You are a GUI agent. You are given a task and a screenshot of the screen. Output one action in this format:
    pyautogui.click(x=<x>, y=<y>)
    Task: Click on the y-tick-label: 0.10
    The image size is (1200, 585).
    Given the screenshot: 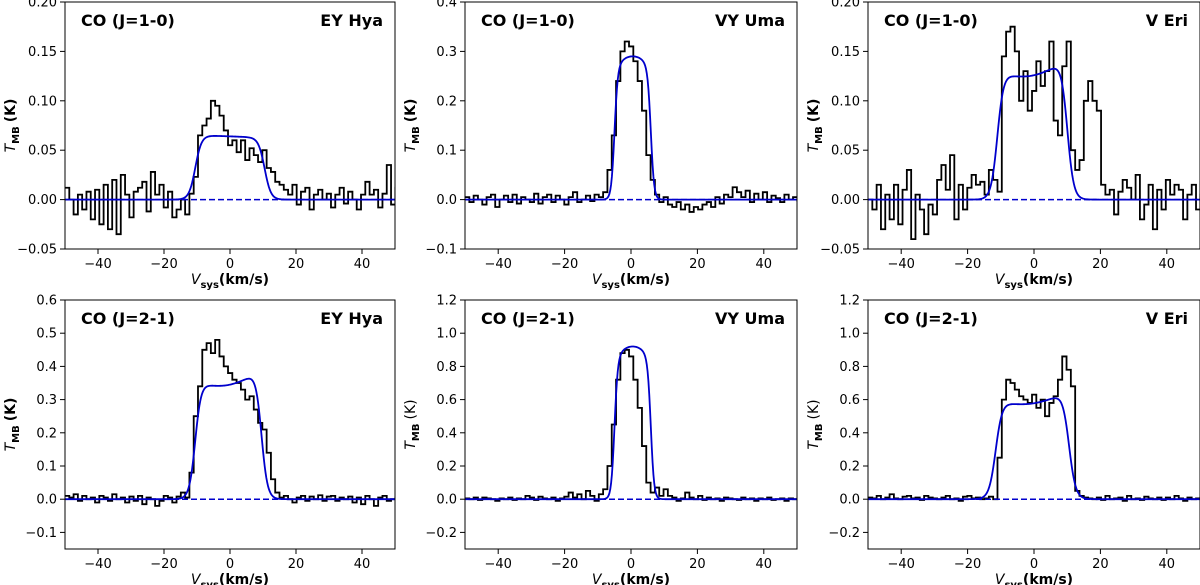 What is the action you would take?
    pyautogui.click(x=42, y=101)
    